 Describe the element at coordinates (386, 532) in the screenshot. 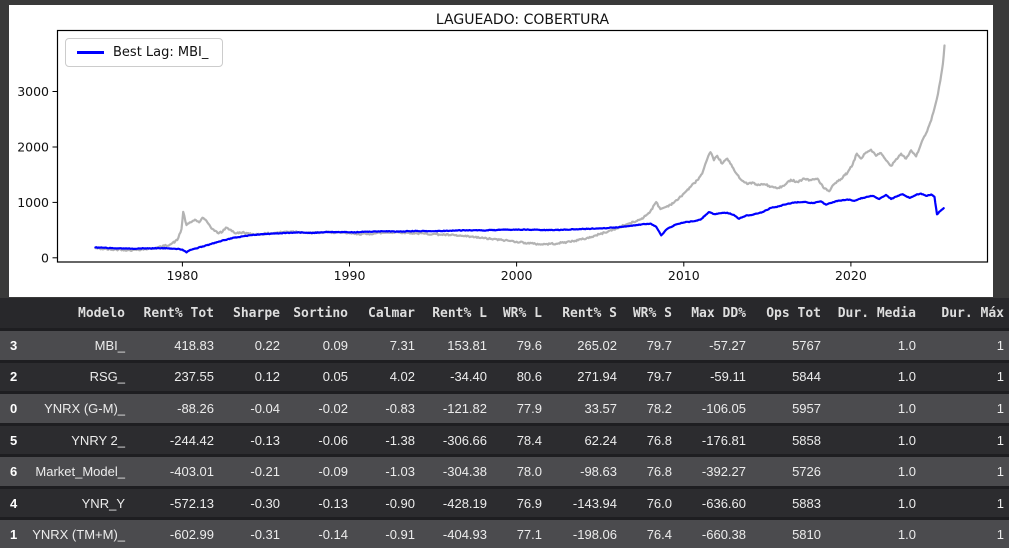

I see `table-cell: -0.91` at that location.